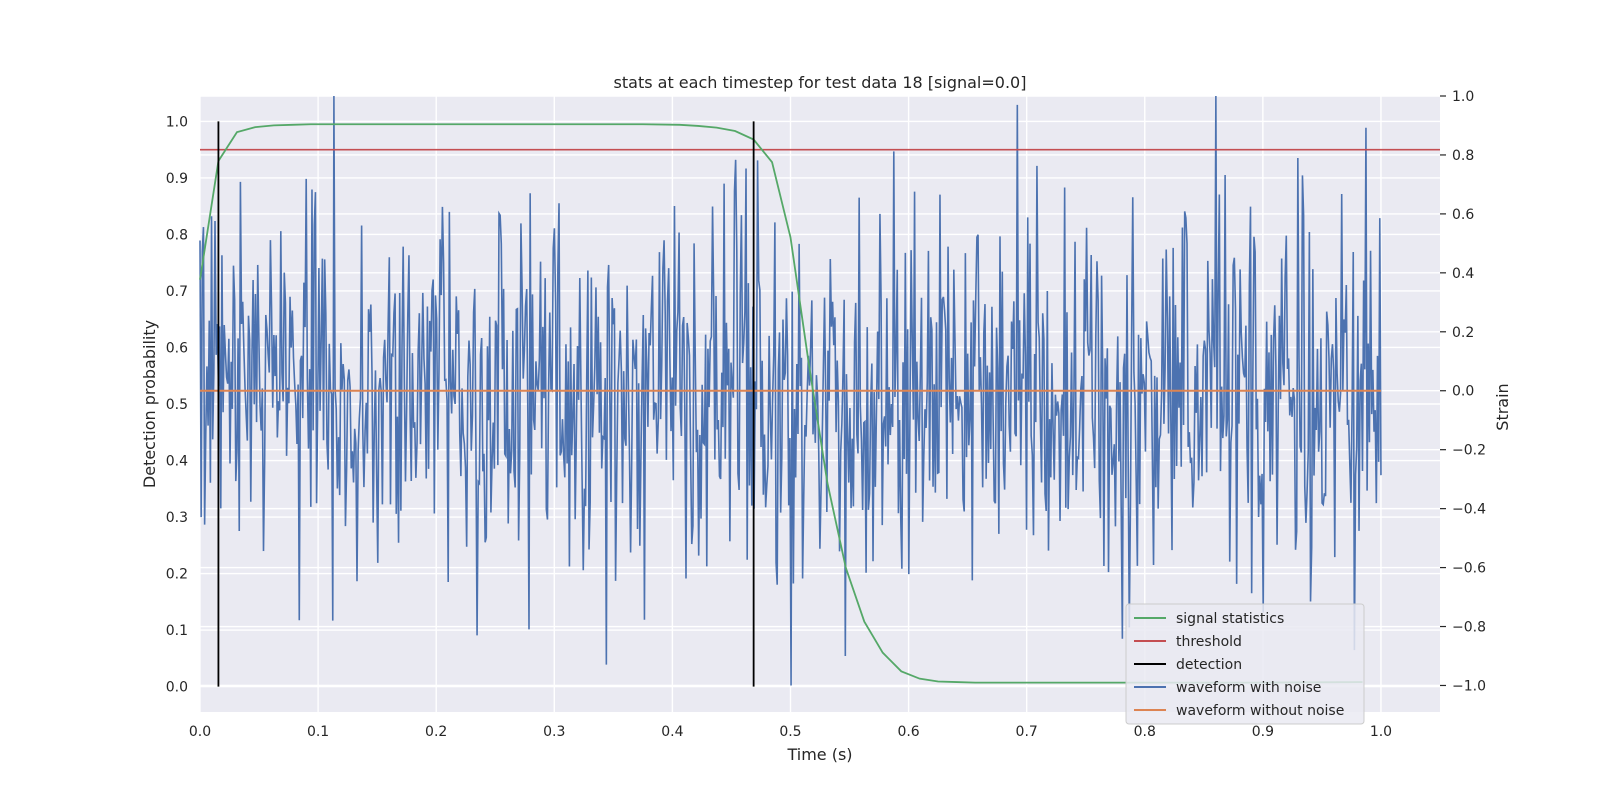 The width and height of the screenshot is (1600, 800). I want to click on y-left-tick-label: 0.3, so click(177, 518).